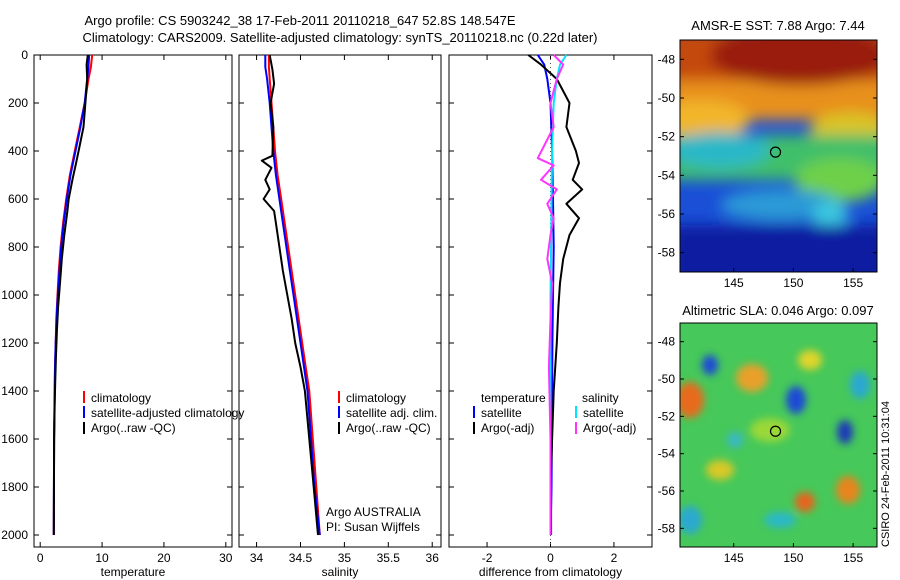  I want to click on y-tick-label: 1000, so click(14, 295).